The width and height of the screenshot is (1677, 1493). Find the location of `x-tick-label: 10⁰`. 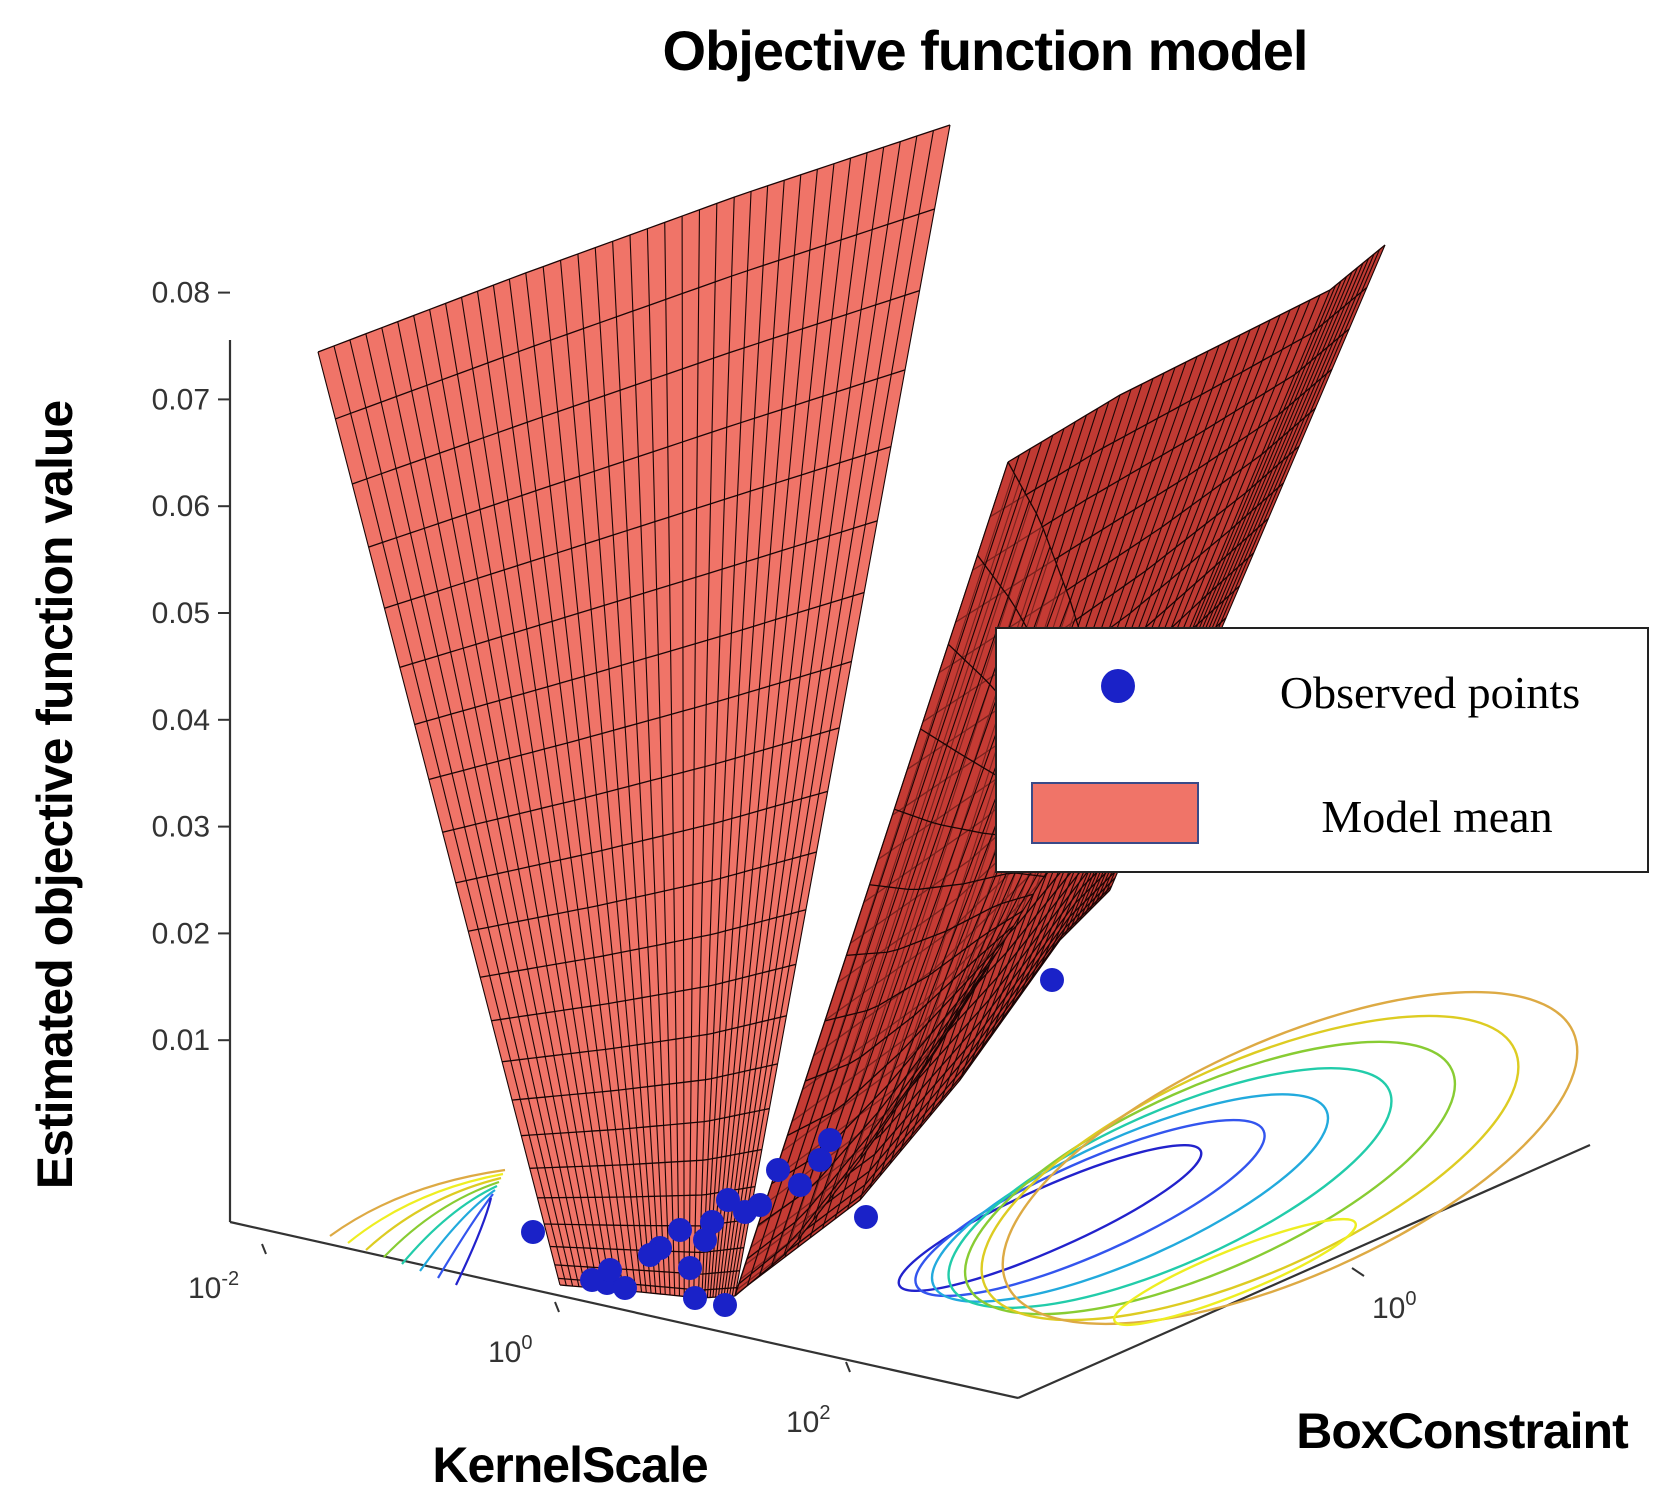

x-tick-label: 10⁰ is located at coordinates (510, 1350).